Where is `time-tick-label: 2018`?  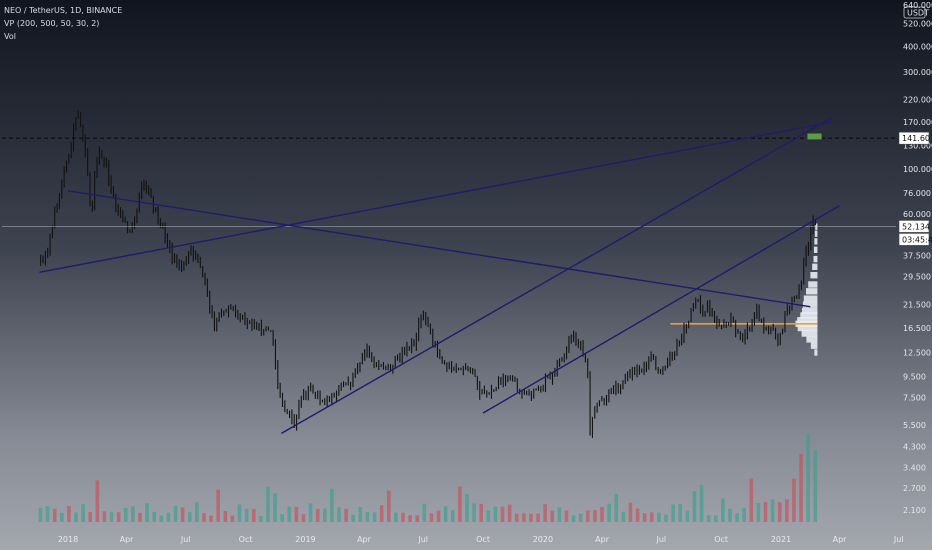
time-tick-label: 2018 is located at coordinates (68, 539).